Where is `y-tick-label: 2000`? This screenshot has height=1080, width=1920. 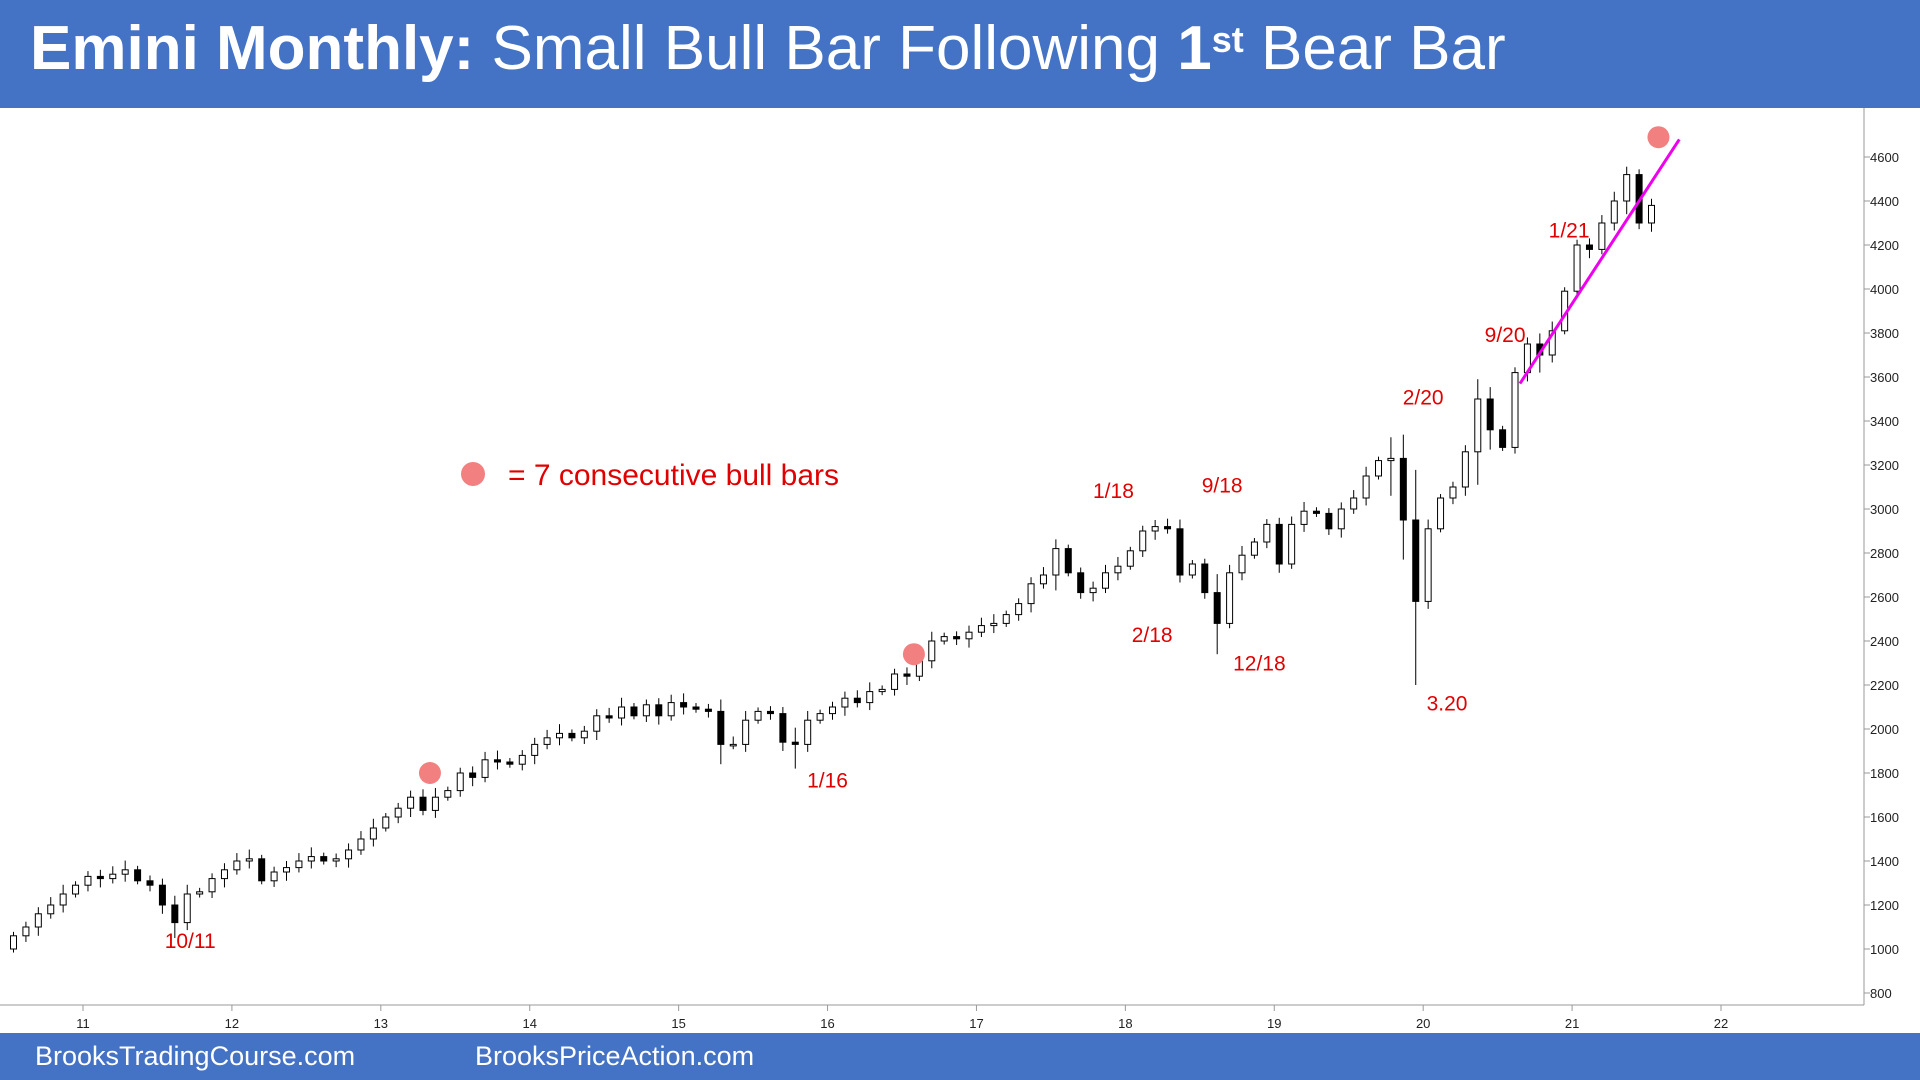
y-tick-label: 2000 is located at coordinates (1884, 729).